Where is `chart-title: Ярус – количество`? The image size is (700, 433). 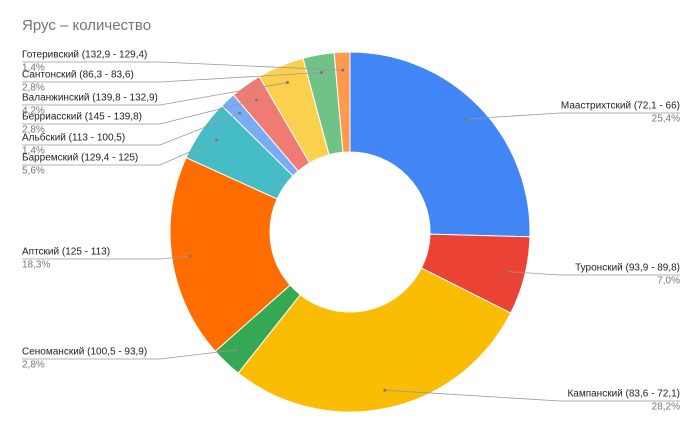 chart-title: Ярус – количество is located at coordinates (86, 25).